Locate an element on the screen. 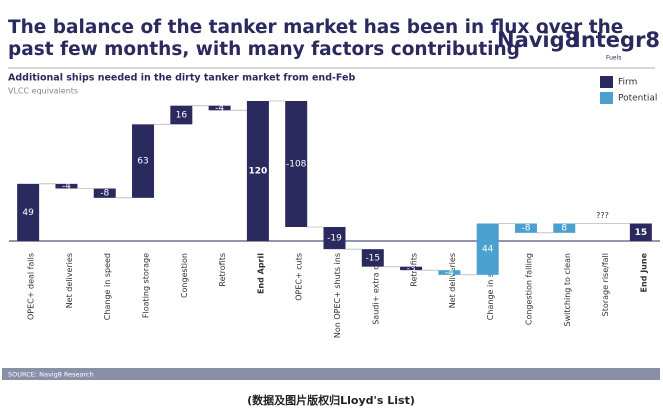 The height and width of the screenshot is (415, 663). legend-label: Potential is located at coordinates (637, 99).